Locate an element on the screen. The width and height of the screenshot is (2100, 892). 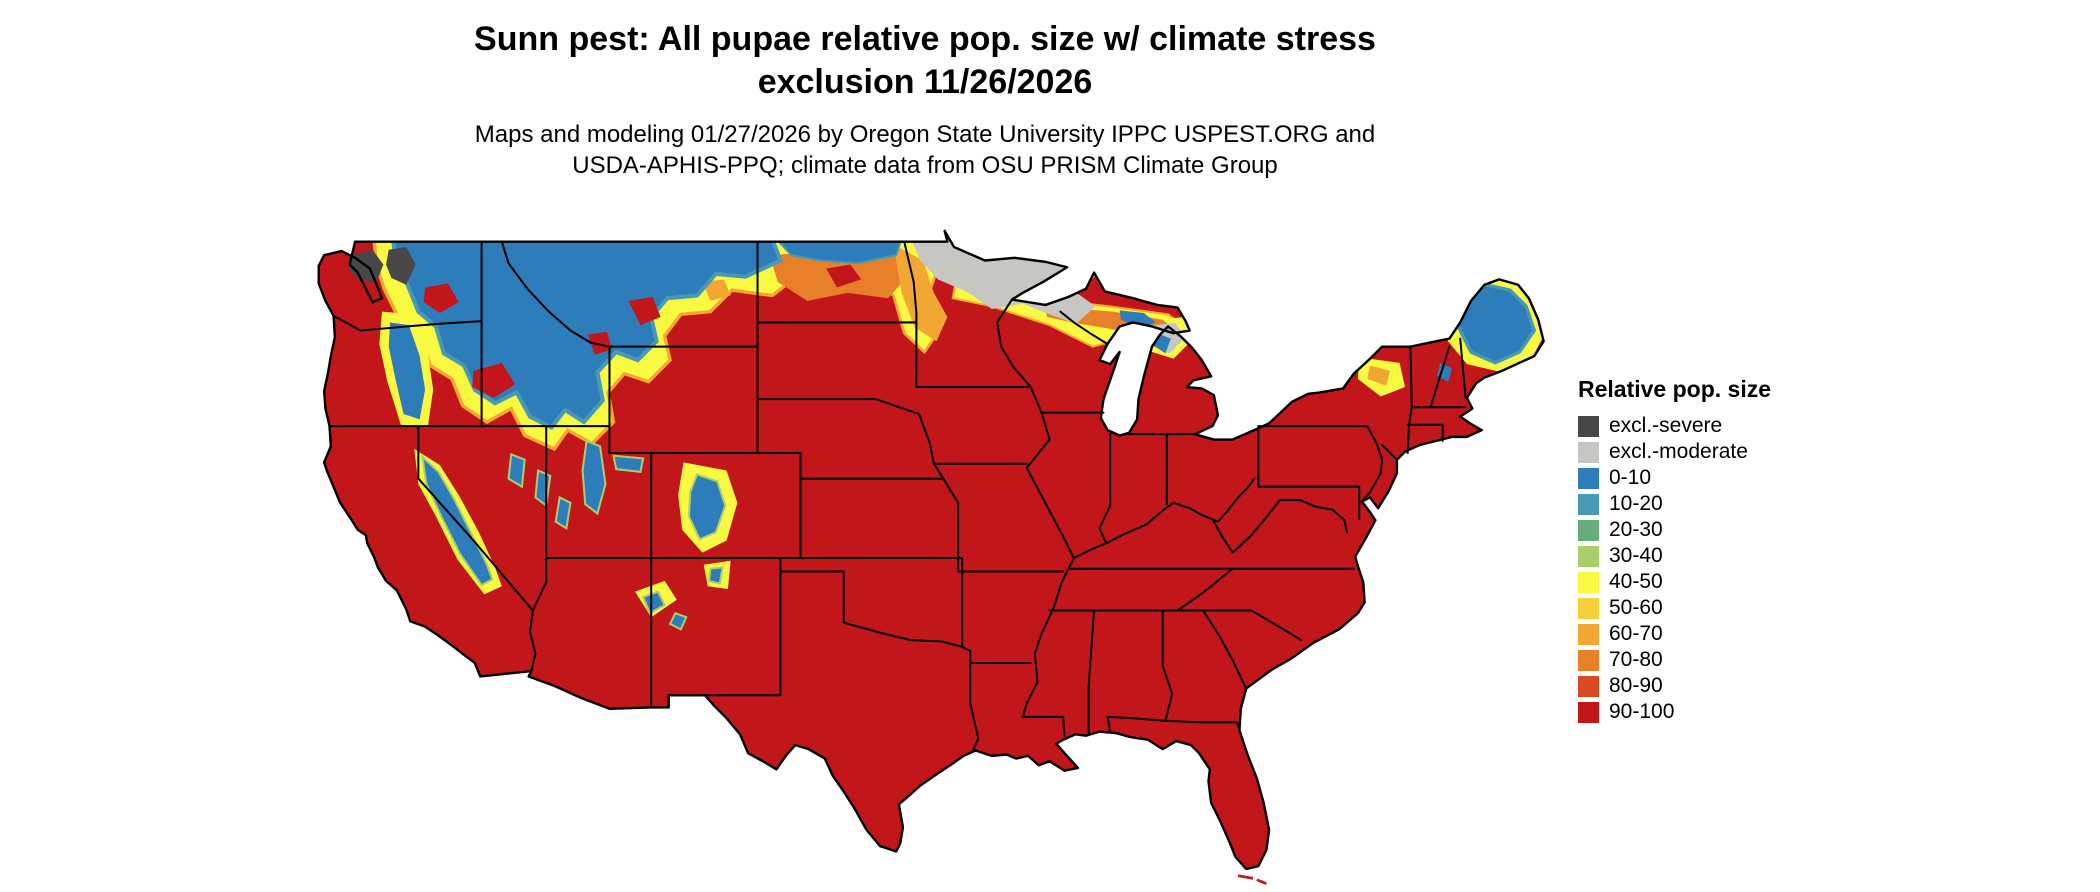
region-excl-severe-washington is located at coordinates (382, 266).